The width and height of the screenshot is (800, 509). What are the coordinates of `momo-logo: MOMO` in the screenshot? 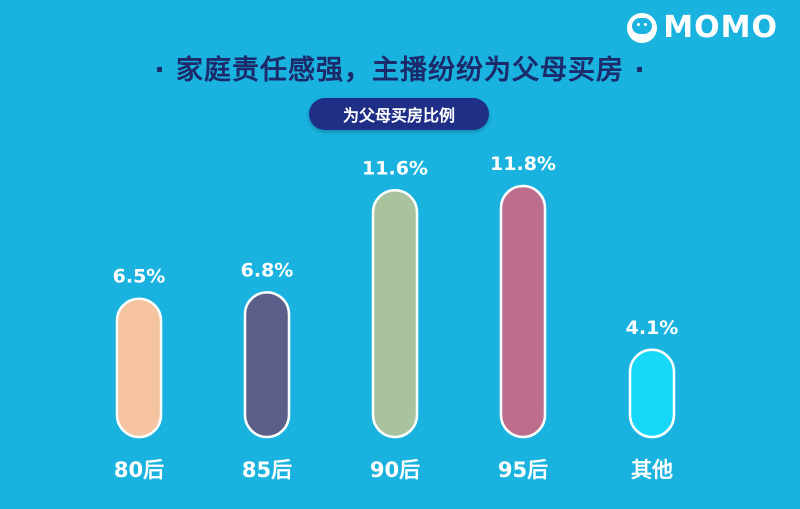 It's located at (702, 27).